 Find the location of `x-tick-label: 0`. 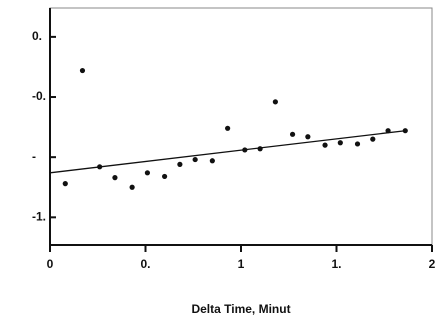

x-tick-label: 0 is located at coordinates (50, 264).